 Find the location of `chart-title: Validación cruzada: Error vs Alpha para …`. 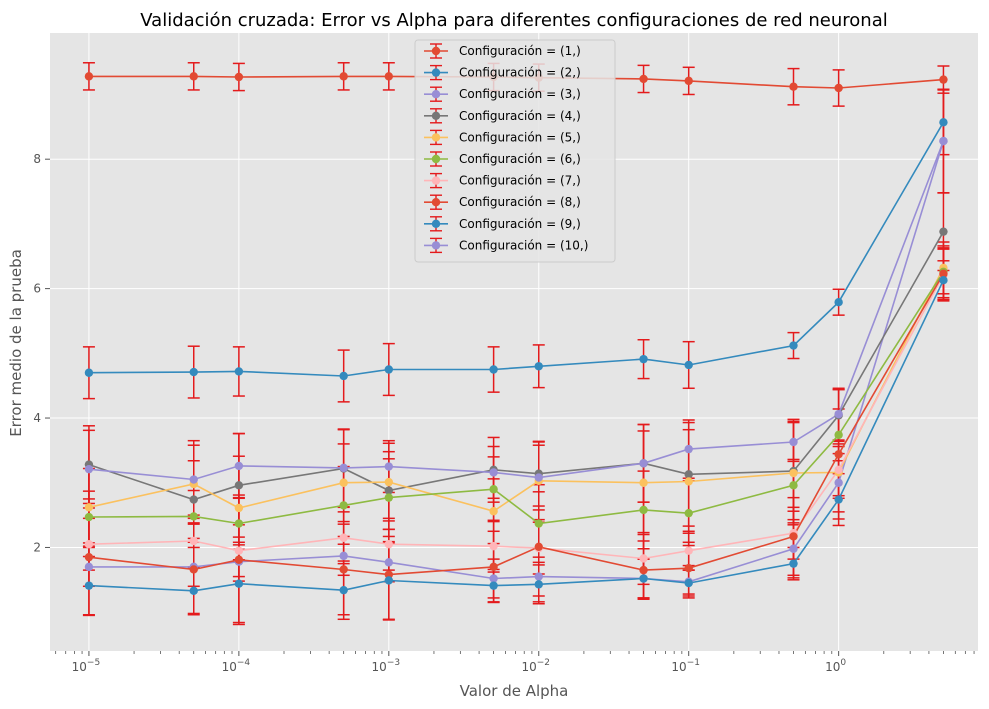

chart-title: Validación cruzada: Error vs Alpha para … is located at coordinates (514, 20).